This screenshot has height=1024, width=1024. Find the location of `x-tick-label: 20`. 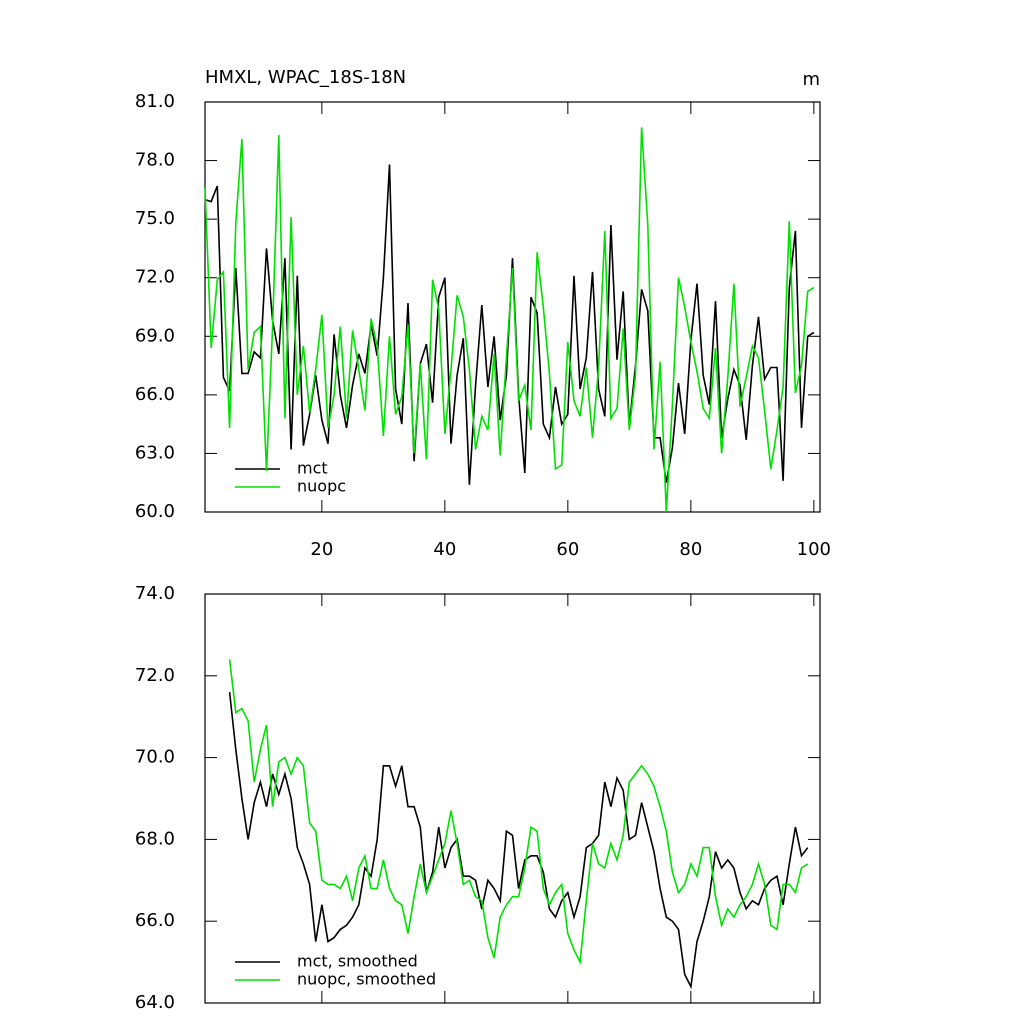

x-tick-label: 20 is located at coordinates (321, 549).